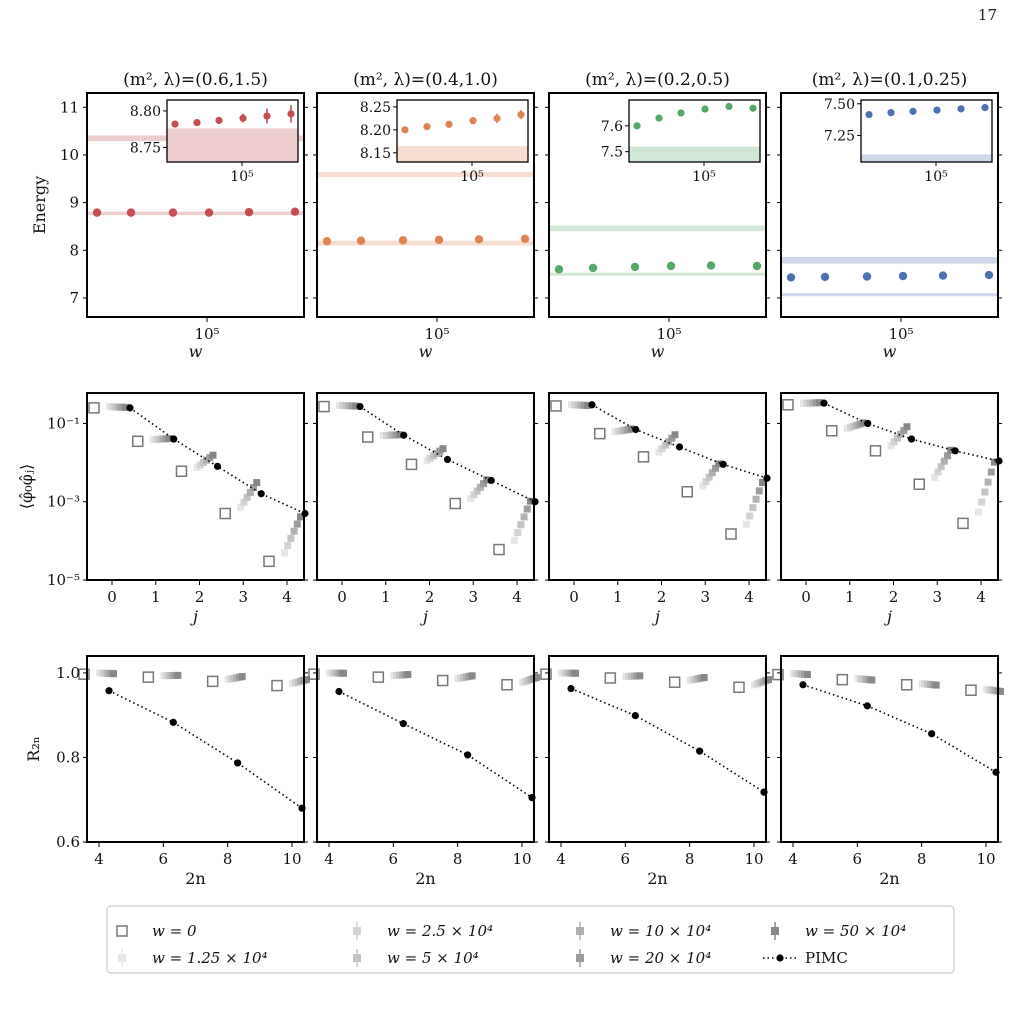 The image size is (1019, 1010). What do you see at coordinates (826, 958) in the screenshot?
I see `legend-label: PIMC` at bounding box center [826, 958].